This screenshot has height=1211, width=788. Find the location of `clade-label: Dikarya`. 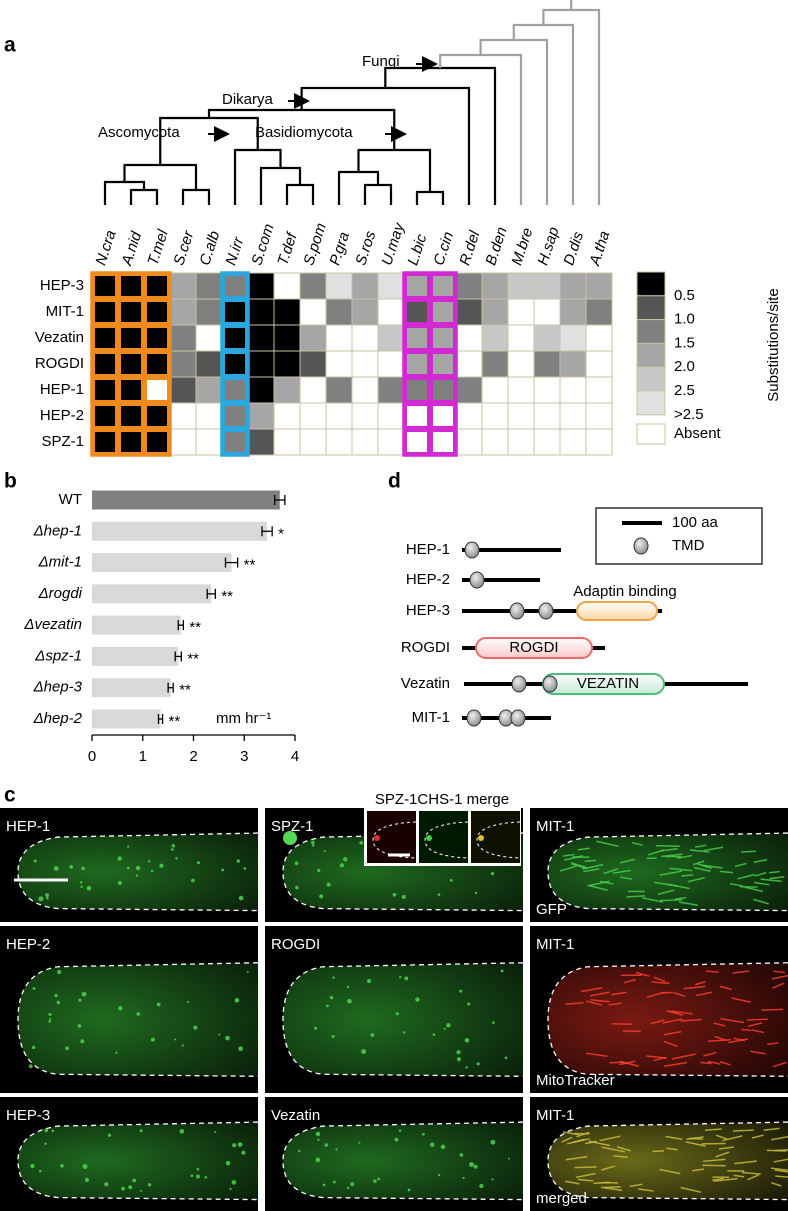

clade-label: Dikarya is located at coordinates (248, 99).